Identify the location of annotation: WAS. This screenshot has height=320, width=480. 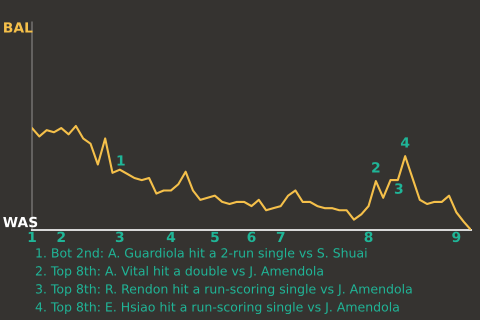
(20, 222).